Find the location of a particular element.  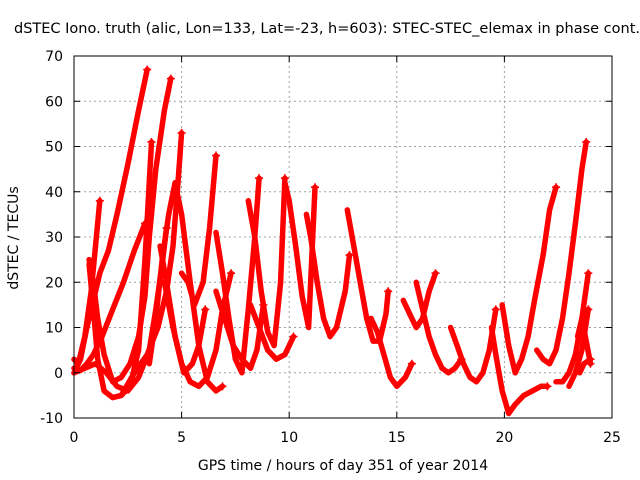

x-tick-label: 25 is located at coordinates (612, 438).